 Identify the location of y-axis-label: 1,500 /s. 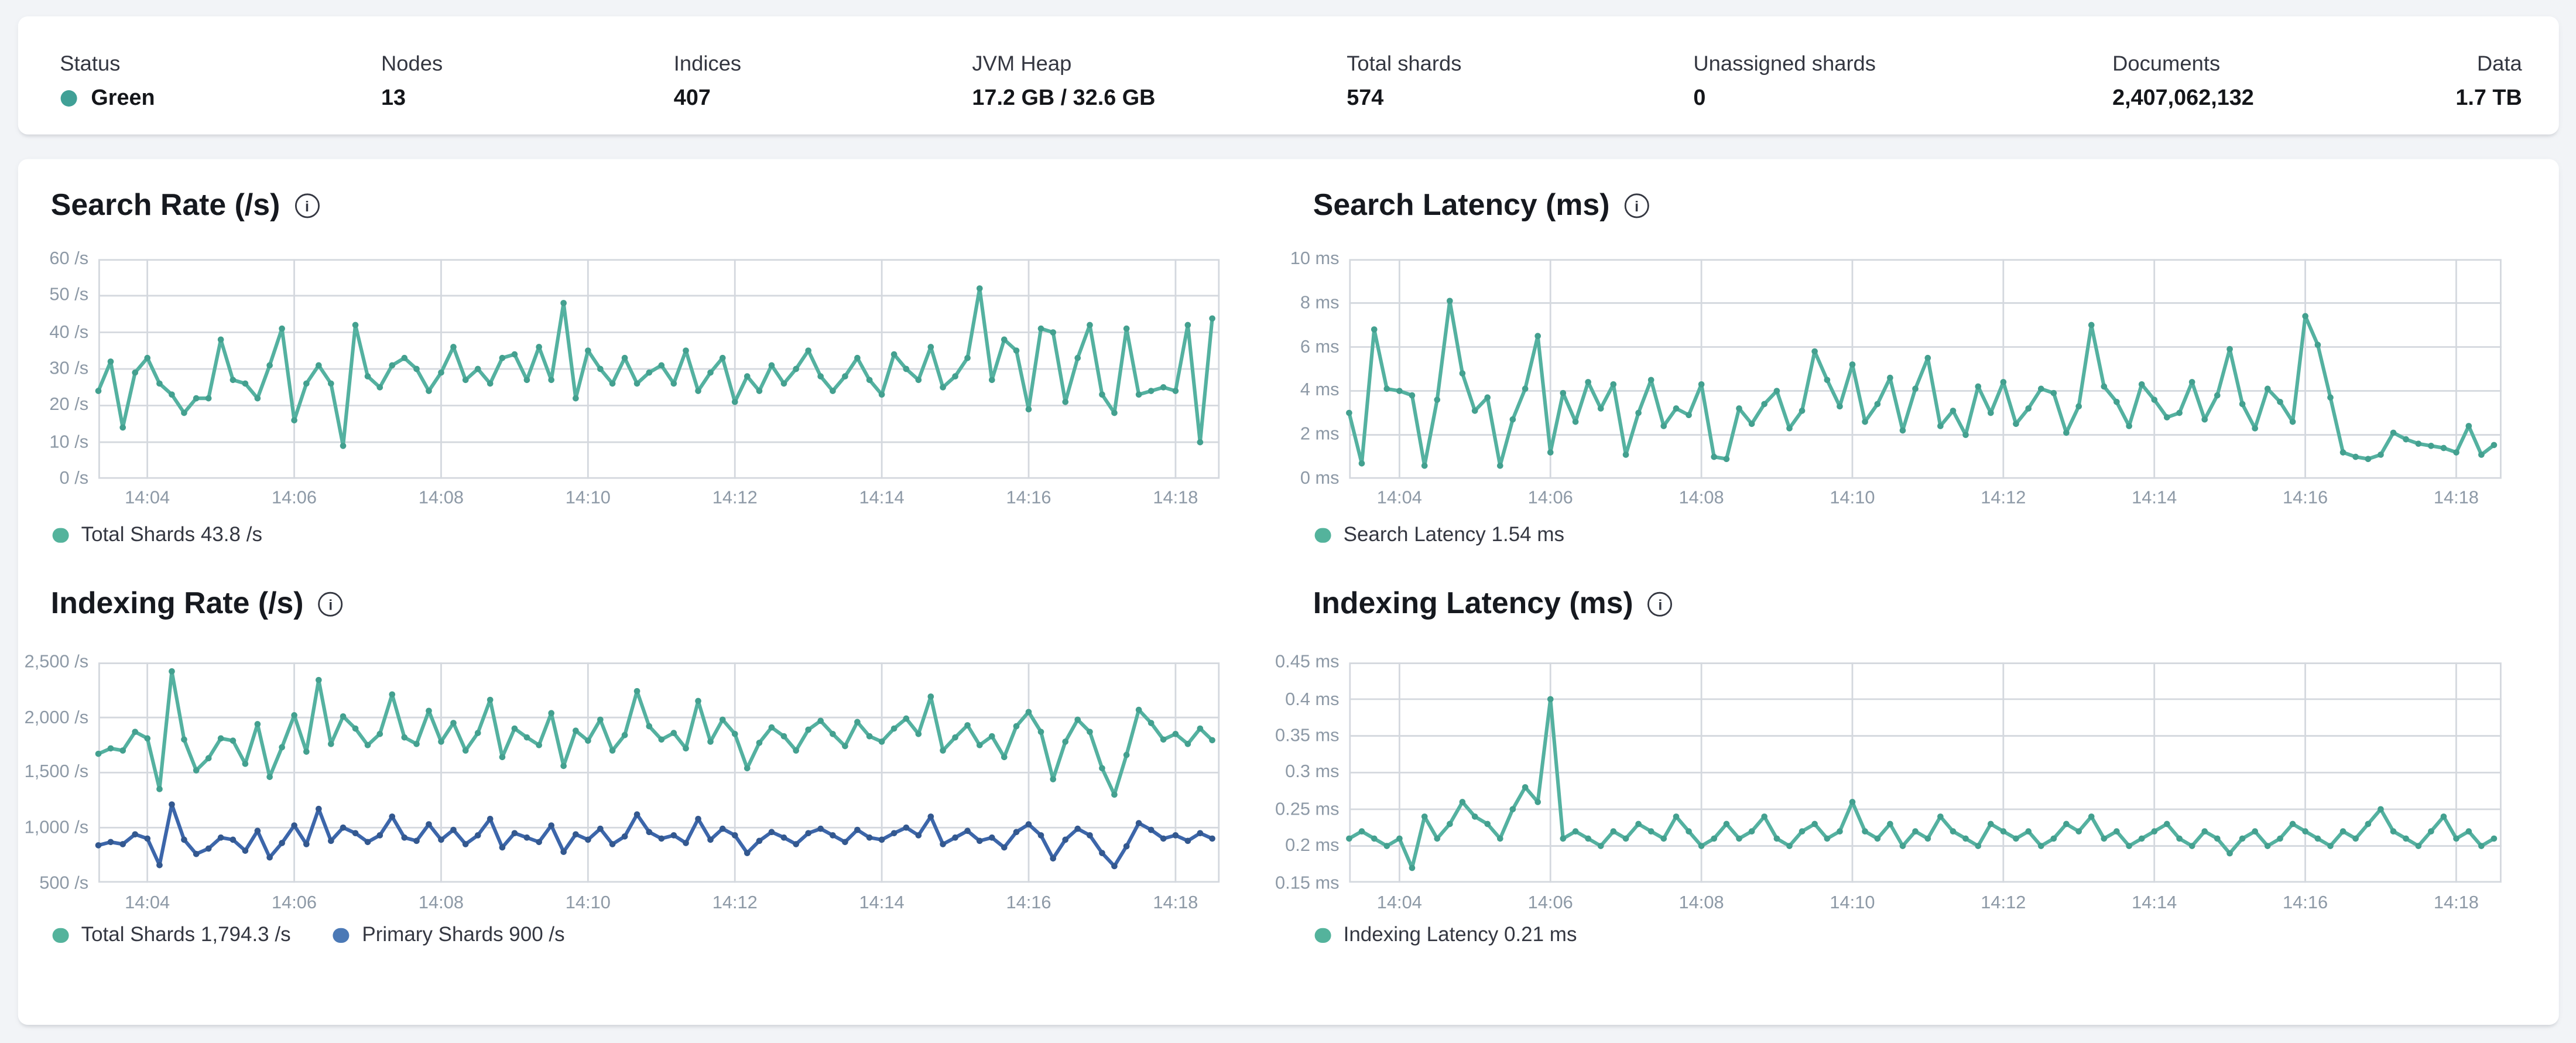
(56, 773).